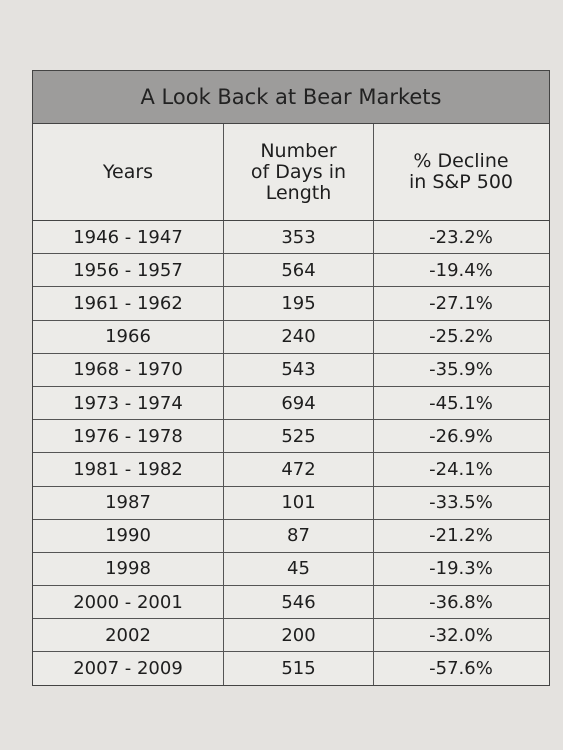 This screenshot has width=563, height=750. Describe the element at coordinates (460, 369) in the screenshot. I see `table-cell: -35.9%` at that location.